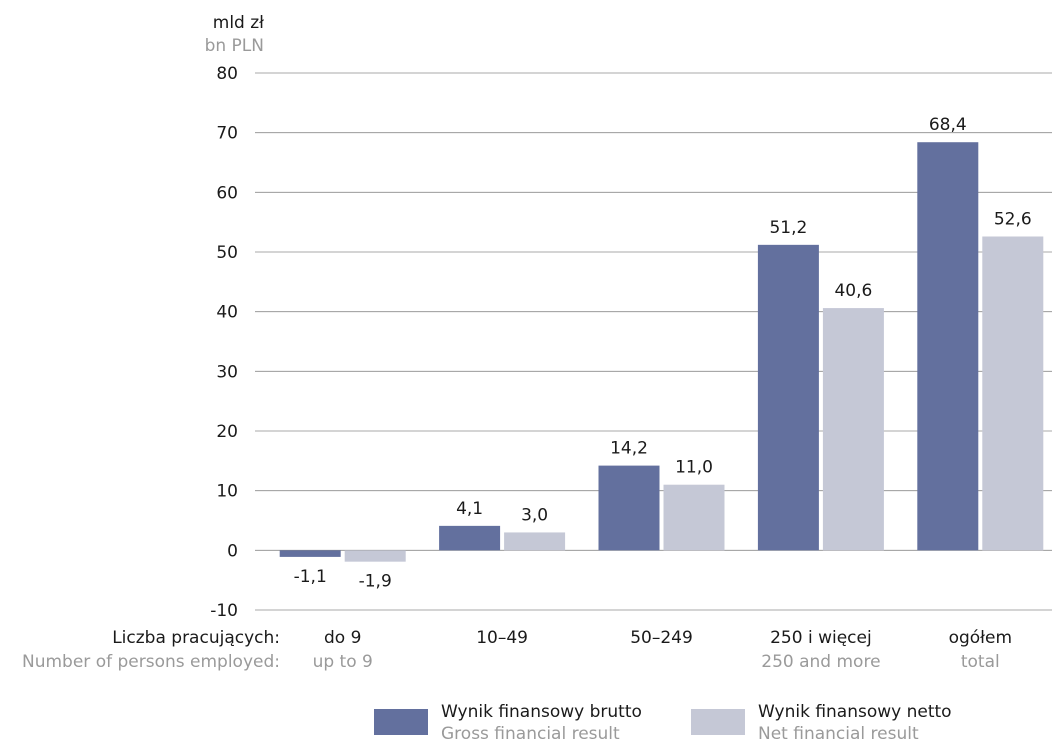  I want to click on y-tick-label: 70, so click(227, 134).